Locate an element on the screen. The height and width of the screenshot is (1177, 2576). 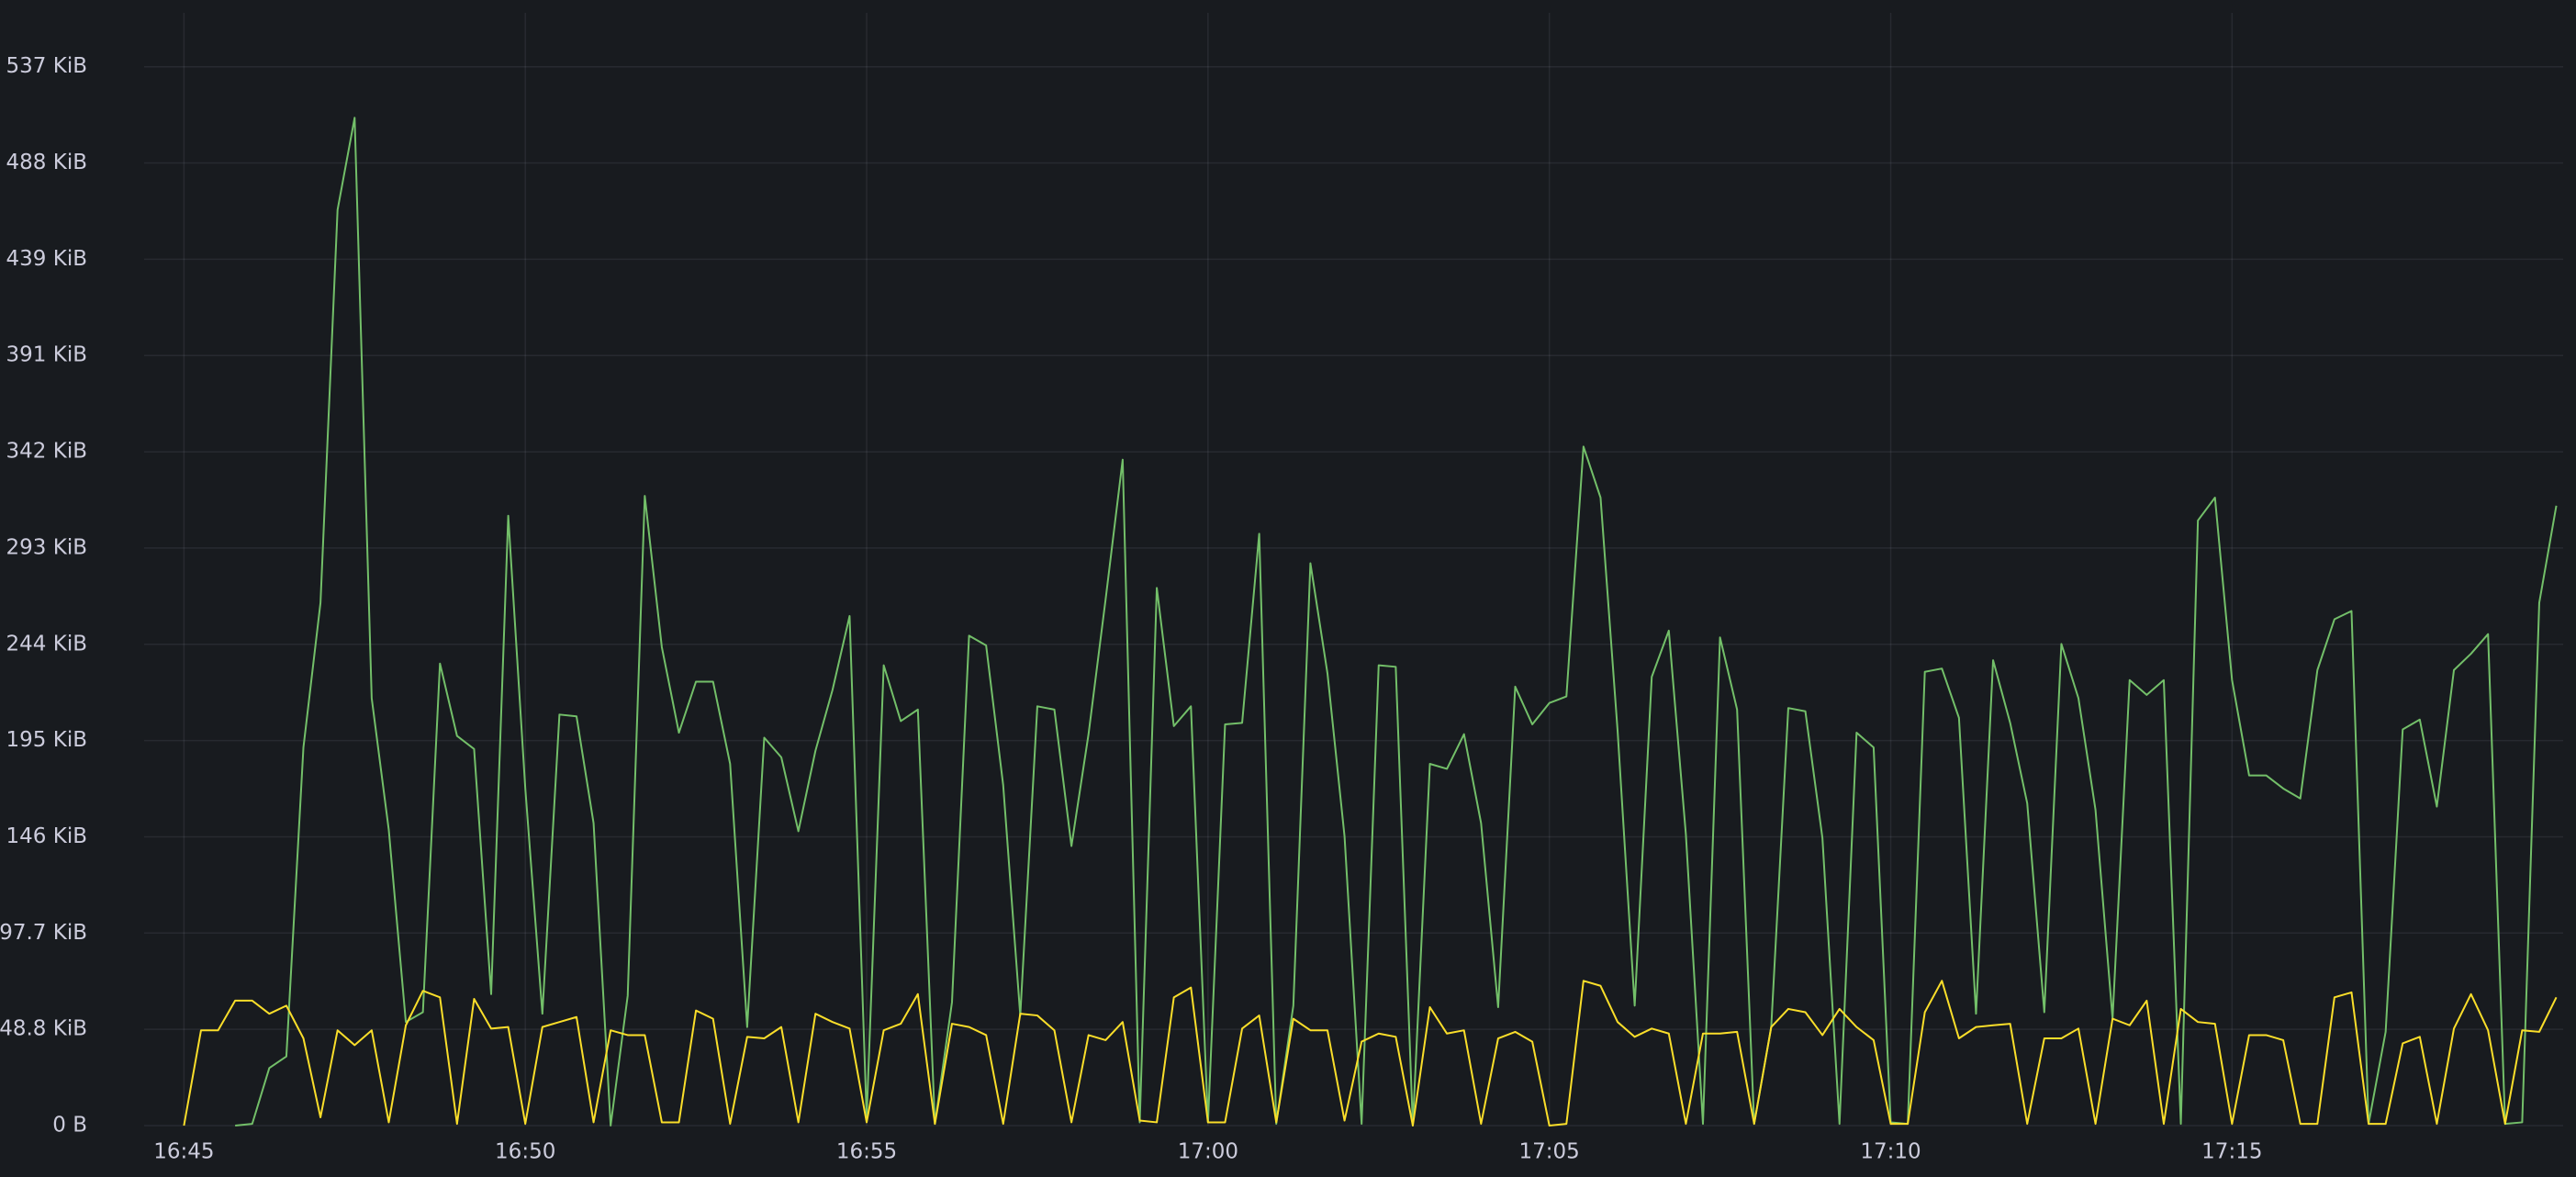
y-tick-label: 439 KiB is located at coordinates (46, 259).